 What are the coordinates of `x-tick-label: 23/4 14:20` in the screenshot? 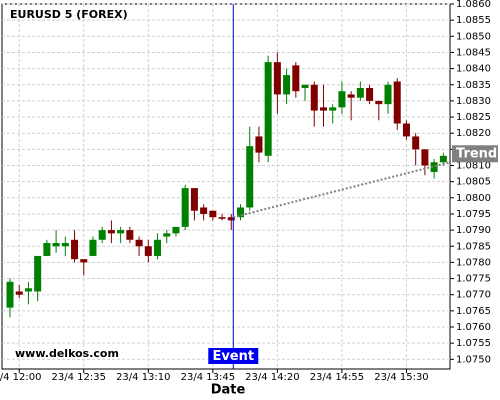 It's located at (272, 377).